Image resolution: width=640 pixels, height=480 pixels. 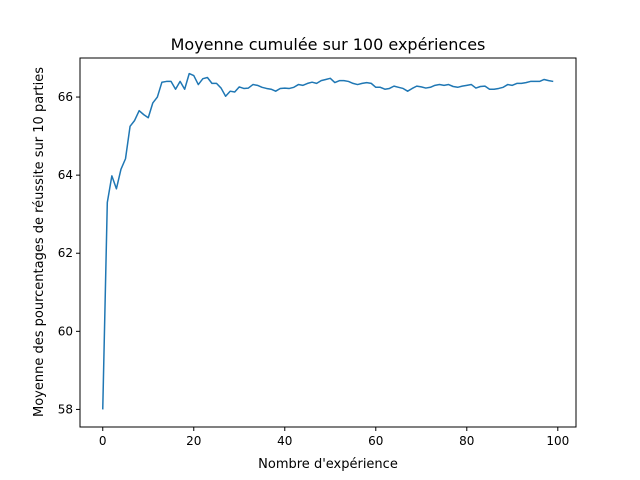 I want to click on x-tick-label: 20, so click(x=193, y=441).